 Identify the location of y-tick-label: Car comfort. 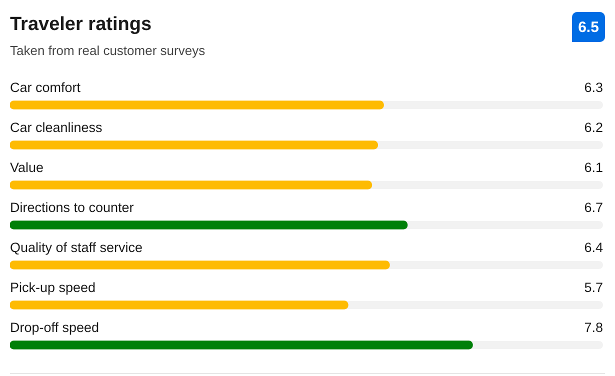
(45, 87).